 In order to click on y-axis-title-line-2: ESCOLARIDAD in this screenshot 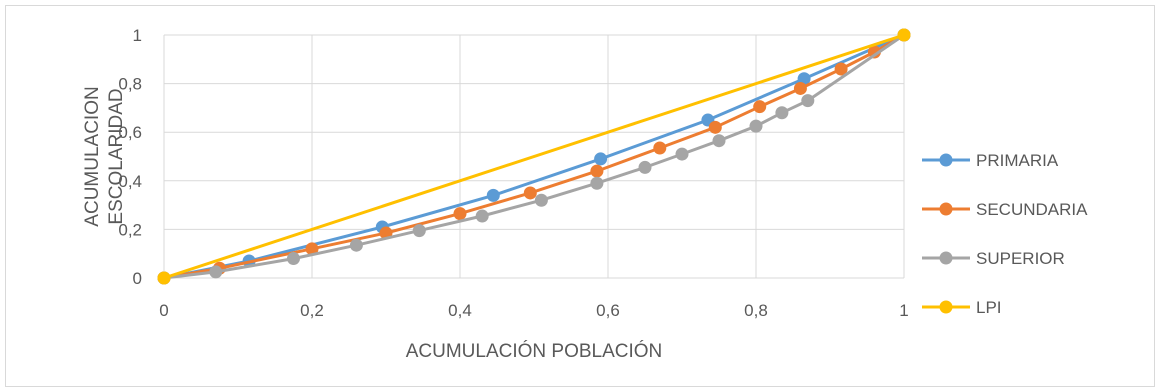, I will do `click(116, 156)`.